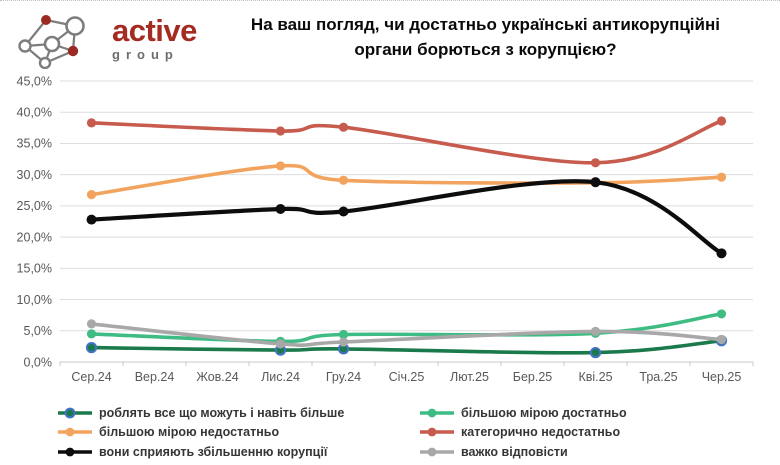 Image resolution: width=780 pixels, height=465 pixels. I want to click on x-tick-label: Лис.24, so click(280, 377).